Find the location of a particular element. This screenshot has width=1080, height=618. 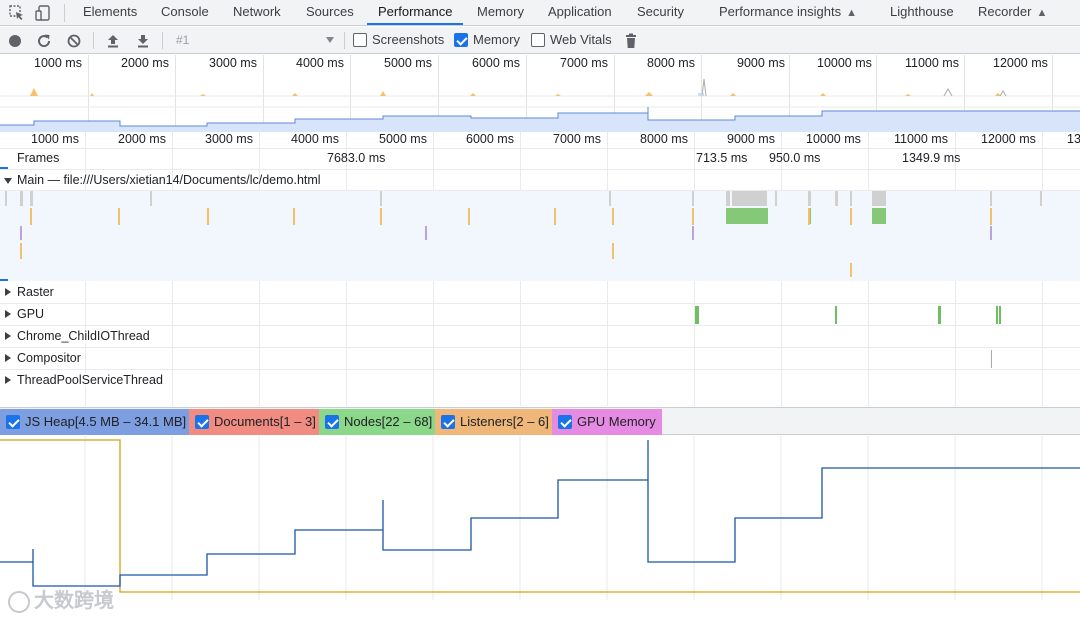

raster-track-label: Raster is located at coordinates (37, 292).